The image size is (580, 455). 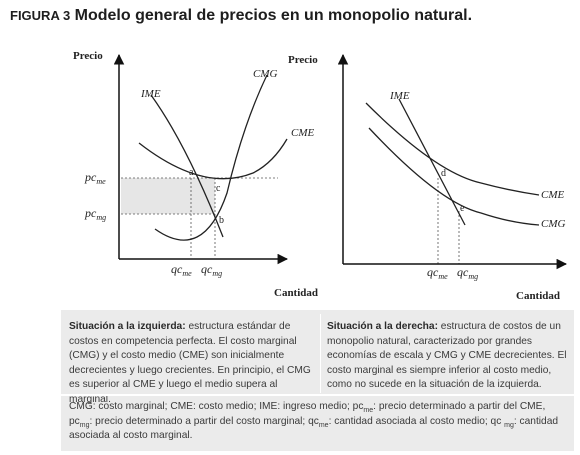 I want to click on right-y-axis-label: Precio, so click(x=303, y=60).